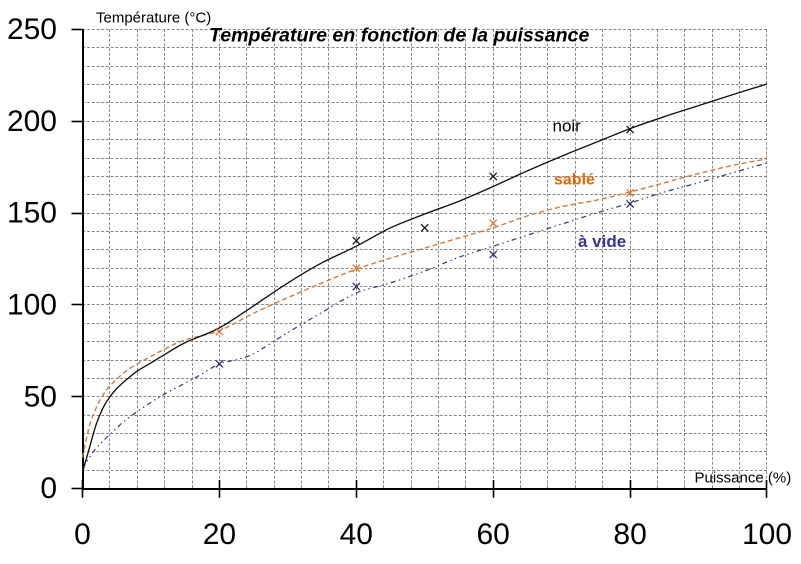  What do you see at coordinates (602, 241) in the screenshot?
I see `svg-text: à vide` at bounding box center [602, 241].